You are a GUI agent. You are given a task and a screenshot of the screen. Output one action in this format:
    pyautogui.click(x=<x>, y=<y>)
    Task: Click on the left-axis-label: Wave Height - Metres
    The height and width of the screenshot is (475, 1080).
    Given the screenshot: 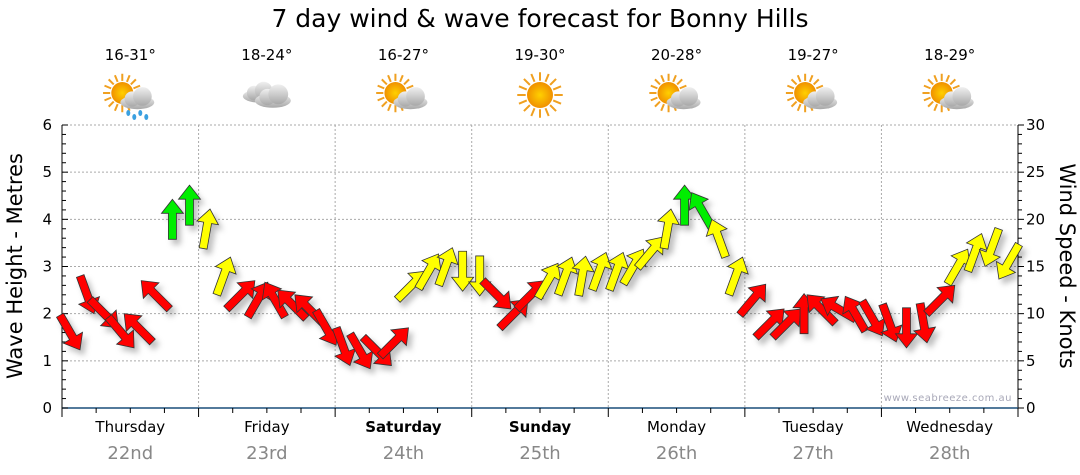 What is the action you would take?
    pyautogui.click(x=15, y=266)
    